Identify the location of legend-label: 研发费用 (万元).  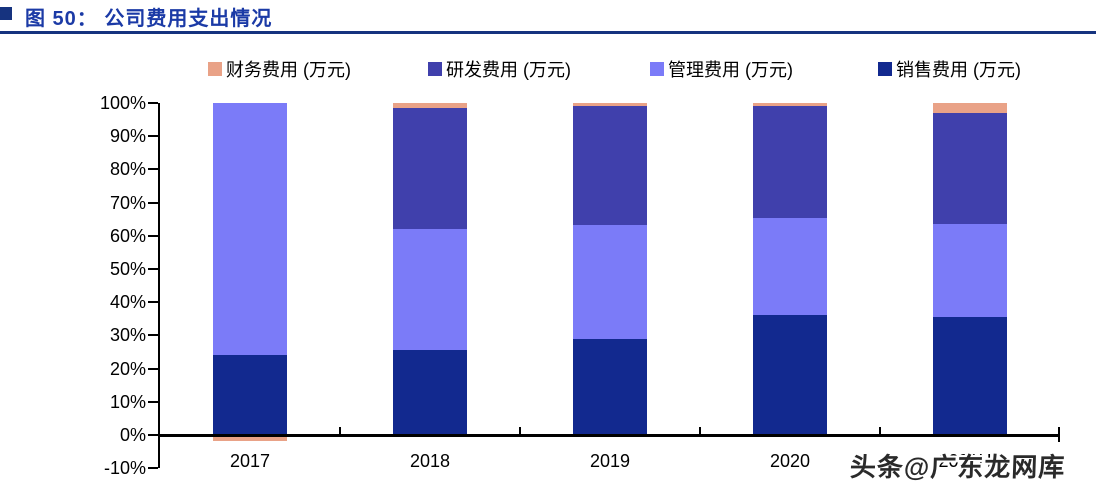
(508, 70).